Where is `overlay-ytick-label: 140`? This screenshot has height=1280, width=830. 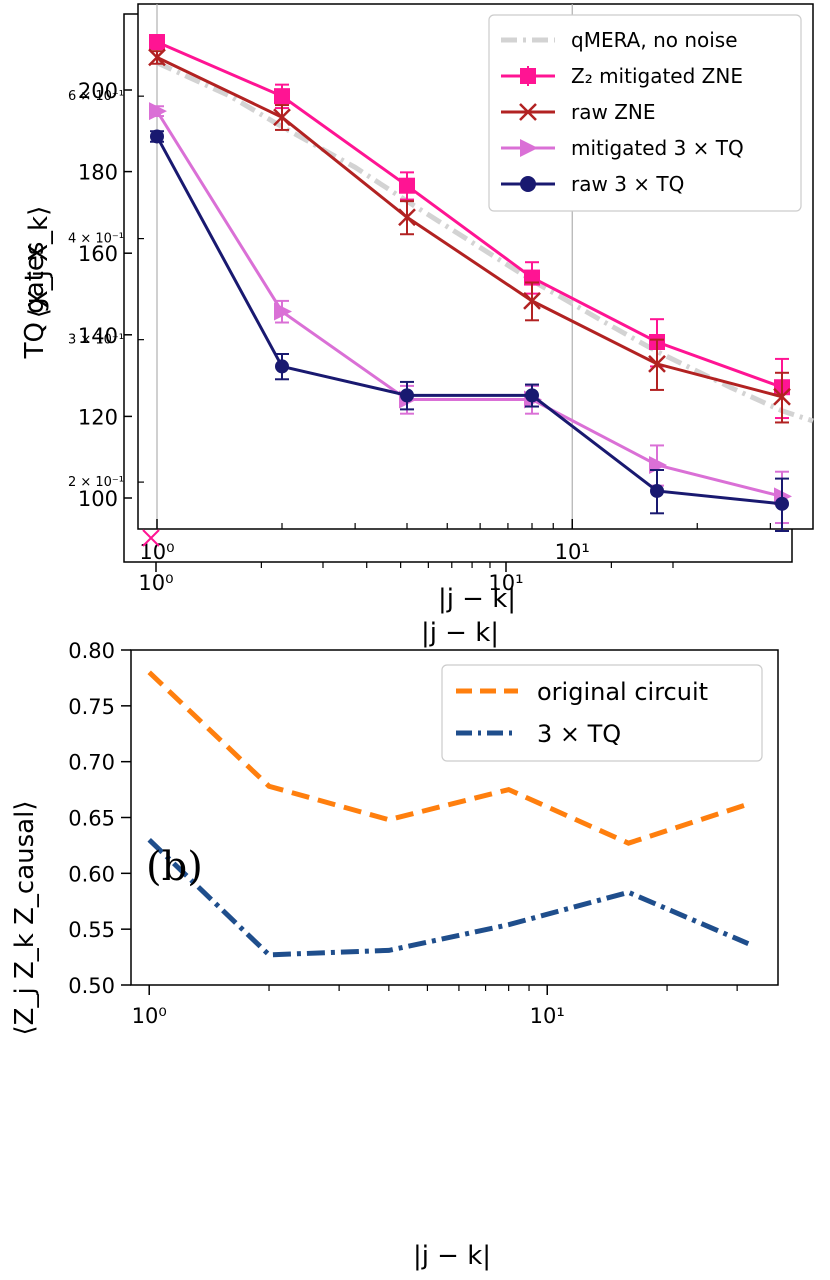
overlay-ytick-label: 140 is located at coordinates (98, 336).